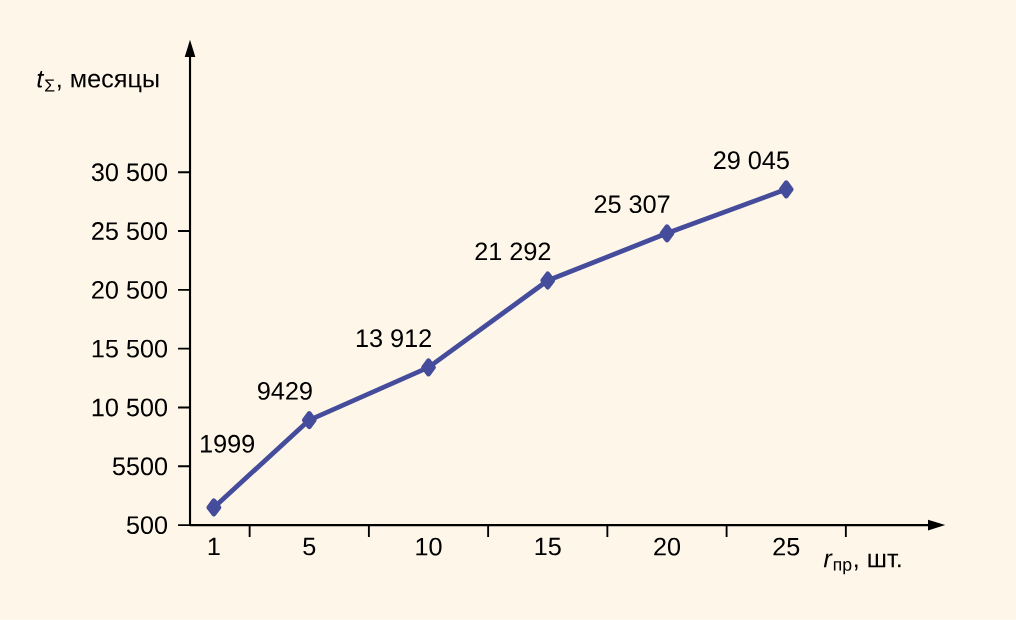 The width and height of the screenshot is (1016, 620). Describe the element at coordinates (147, 525) in the screenshot. I see `y-tick-label: 500` at that location.